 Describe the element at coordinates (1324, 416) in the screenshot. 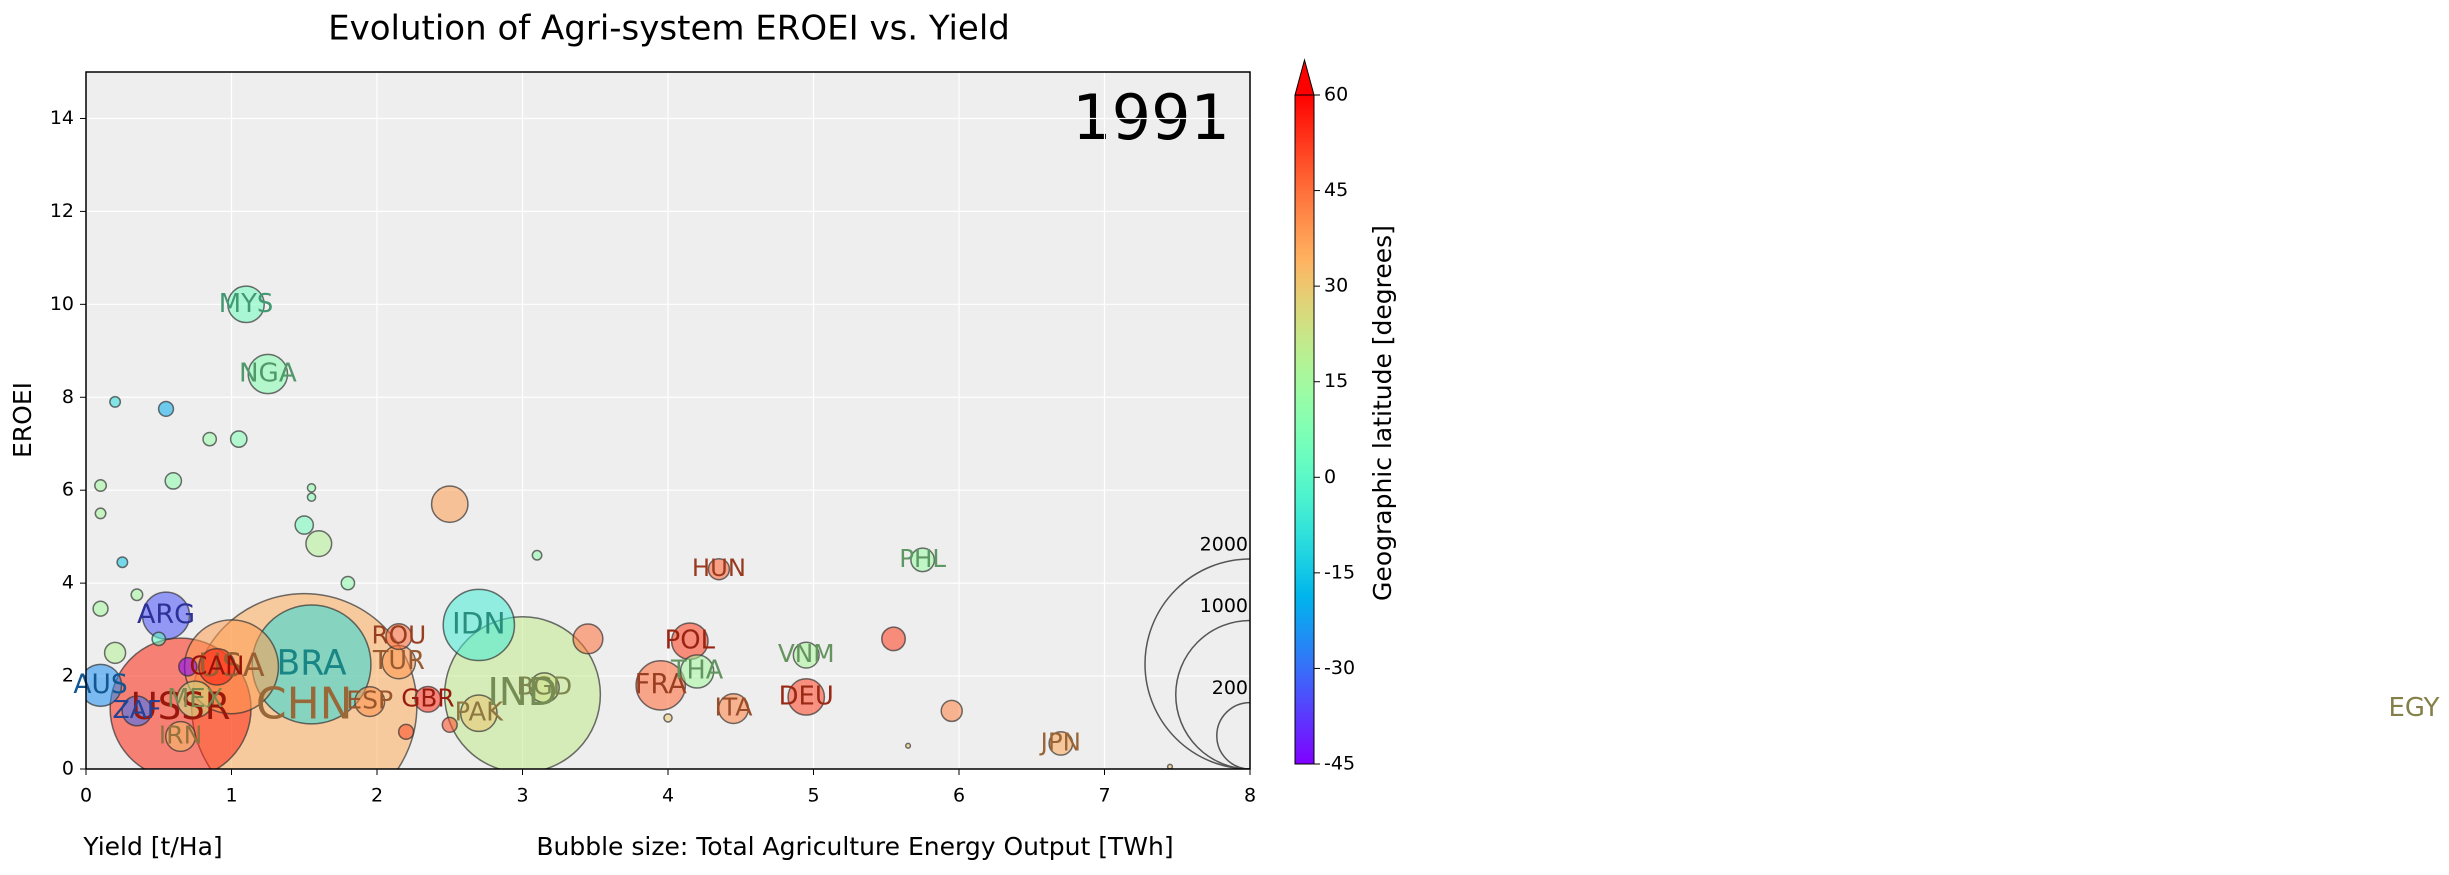

I see `colorbar: -45 -30 -15 0 15 30 45 60` at that location.